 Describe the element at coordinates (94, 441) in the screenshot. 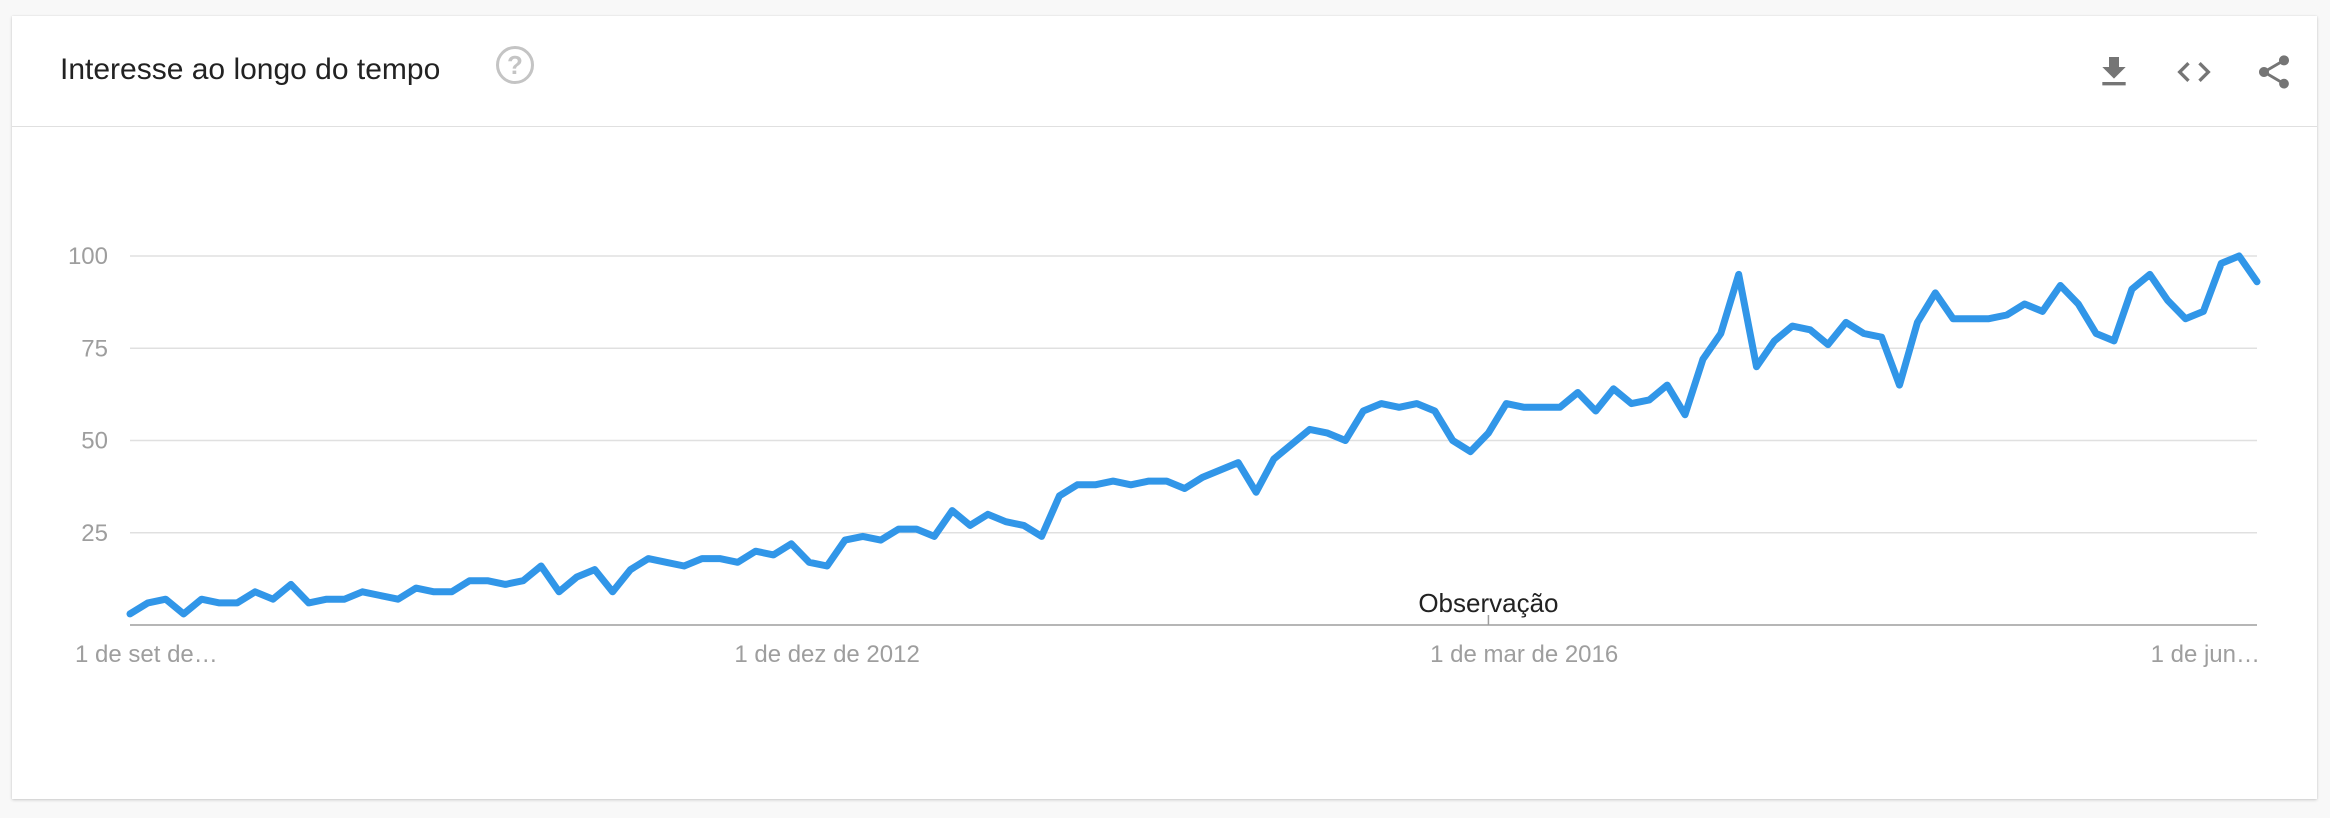

I see `y-tick-label: 50` at that location.